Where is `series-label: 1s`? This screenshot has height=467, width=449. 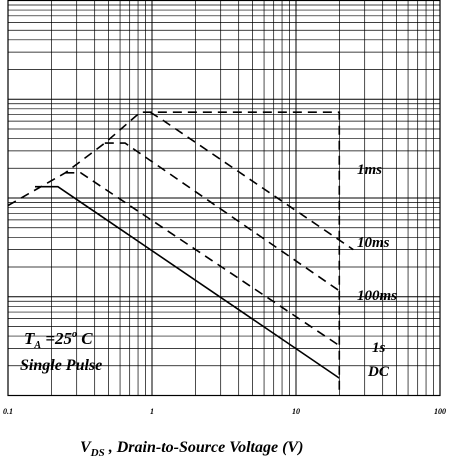 series-label: 1s is located at coordinates (379, 348).